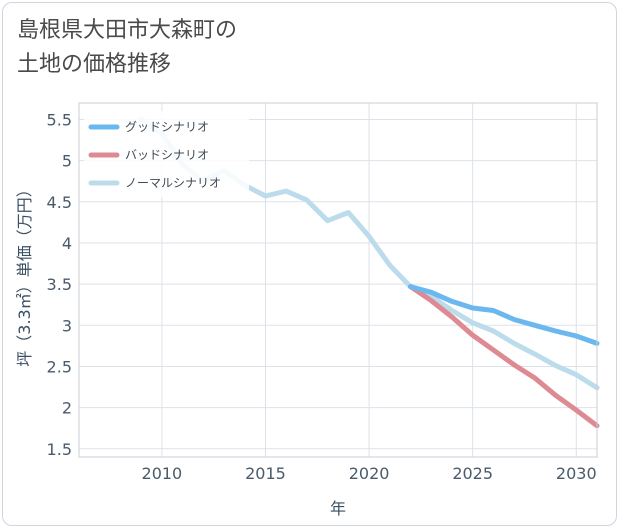 Image resolution: width=621 pixels, height=530 pixels. Describe the element at coordinates (59, 449) in the screenshot. I see `y-tick-label: 1.5` at that location.